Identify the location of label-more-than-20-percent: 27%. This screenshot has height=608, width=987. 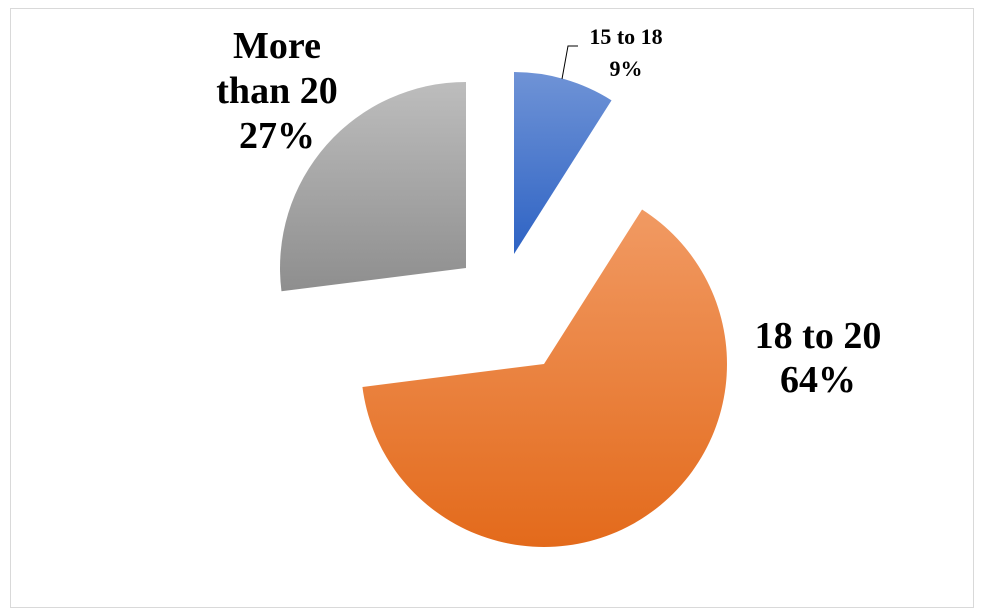
(277, 136).